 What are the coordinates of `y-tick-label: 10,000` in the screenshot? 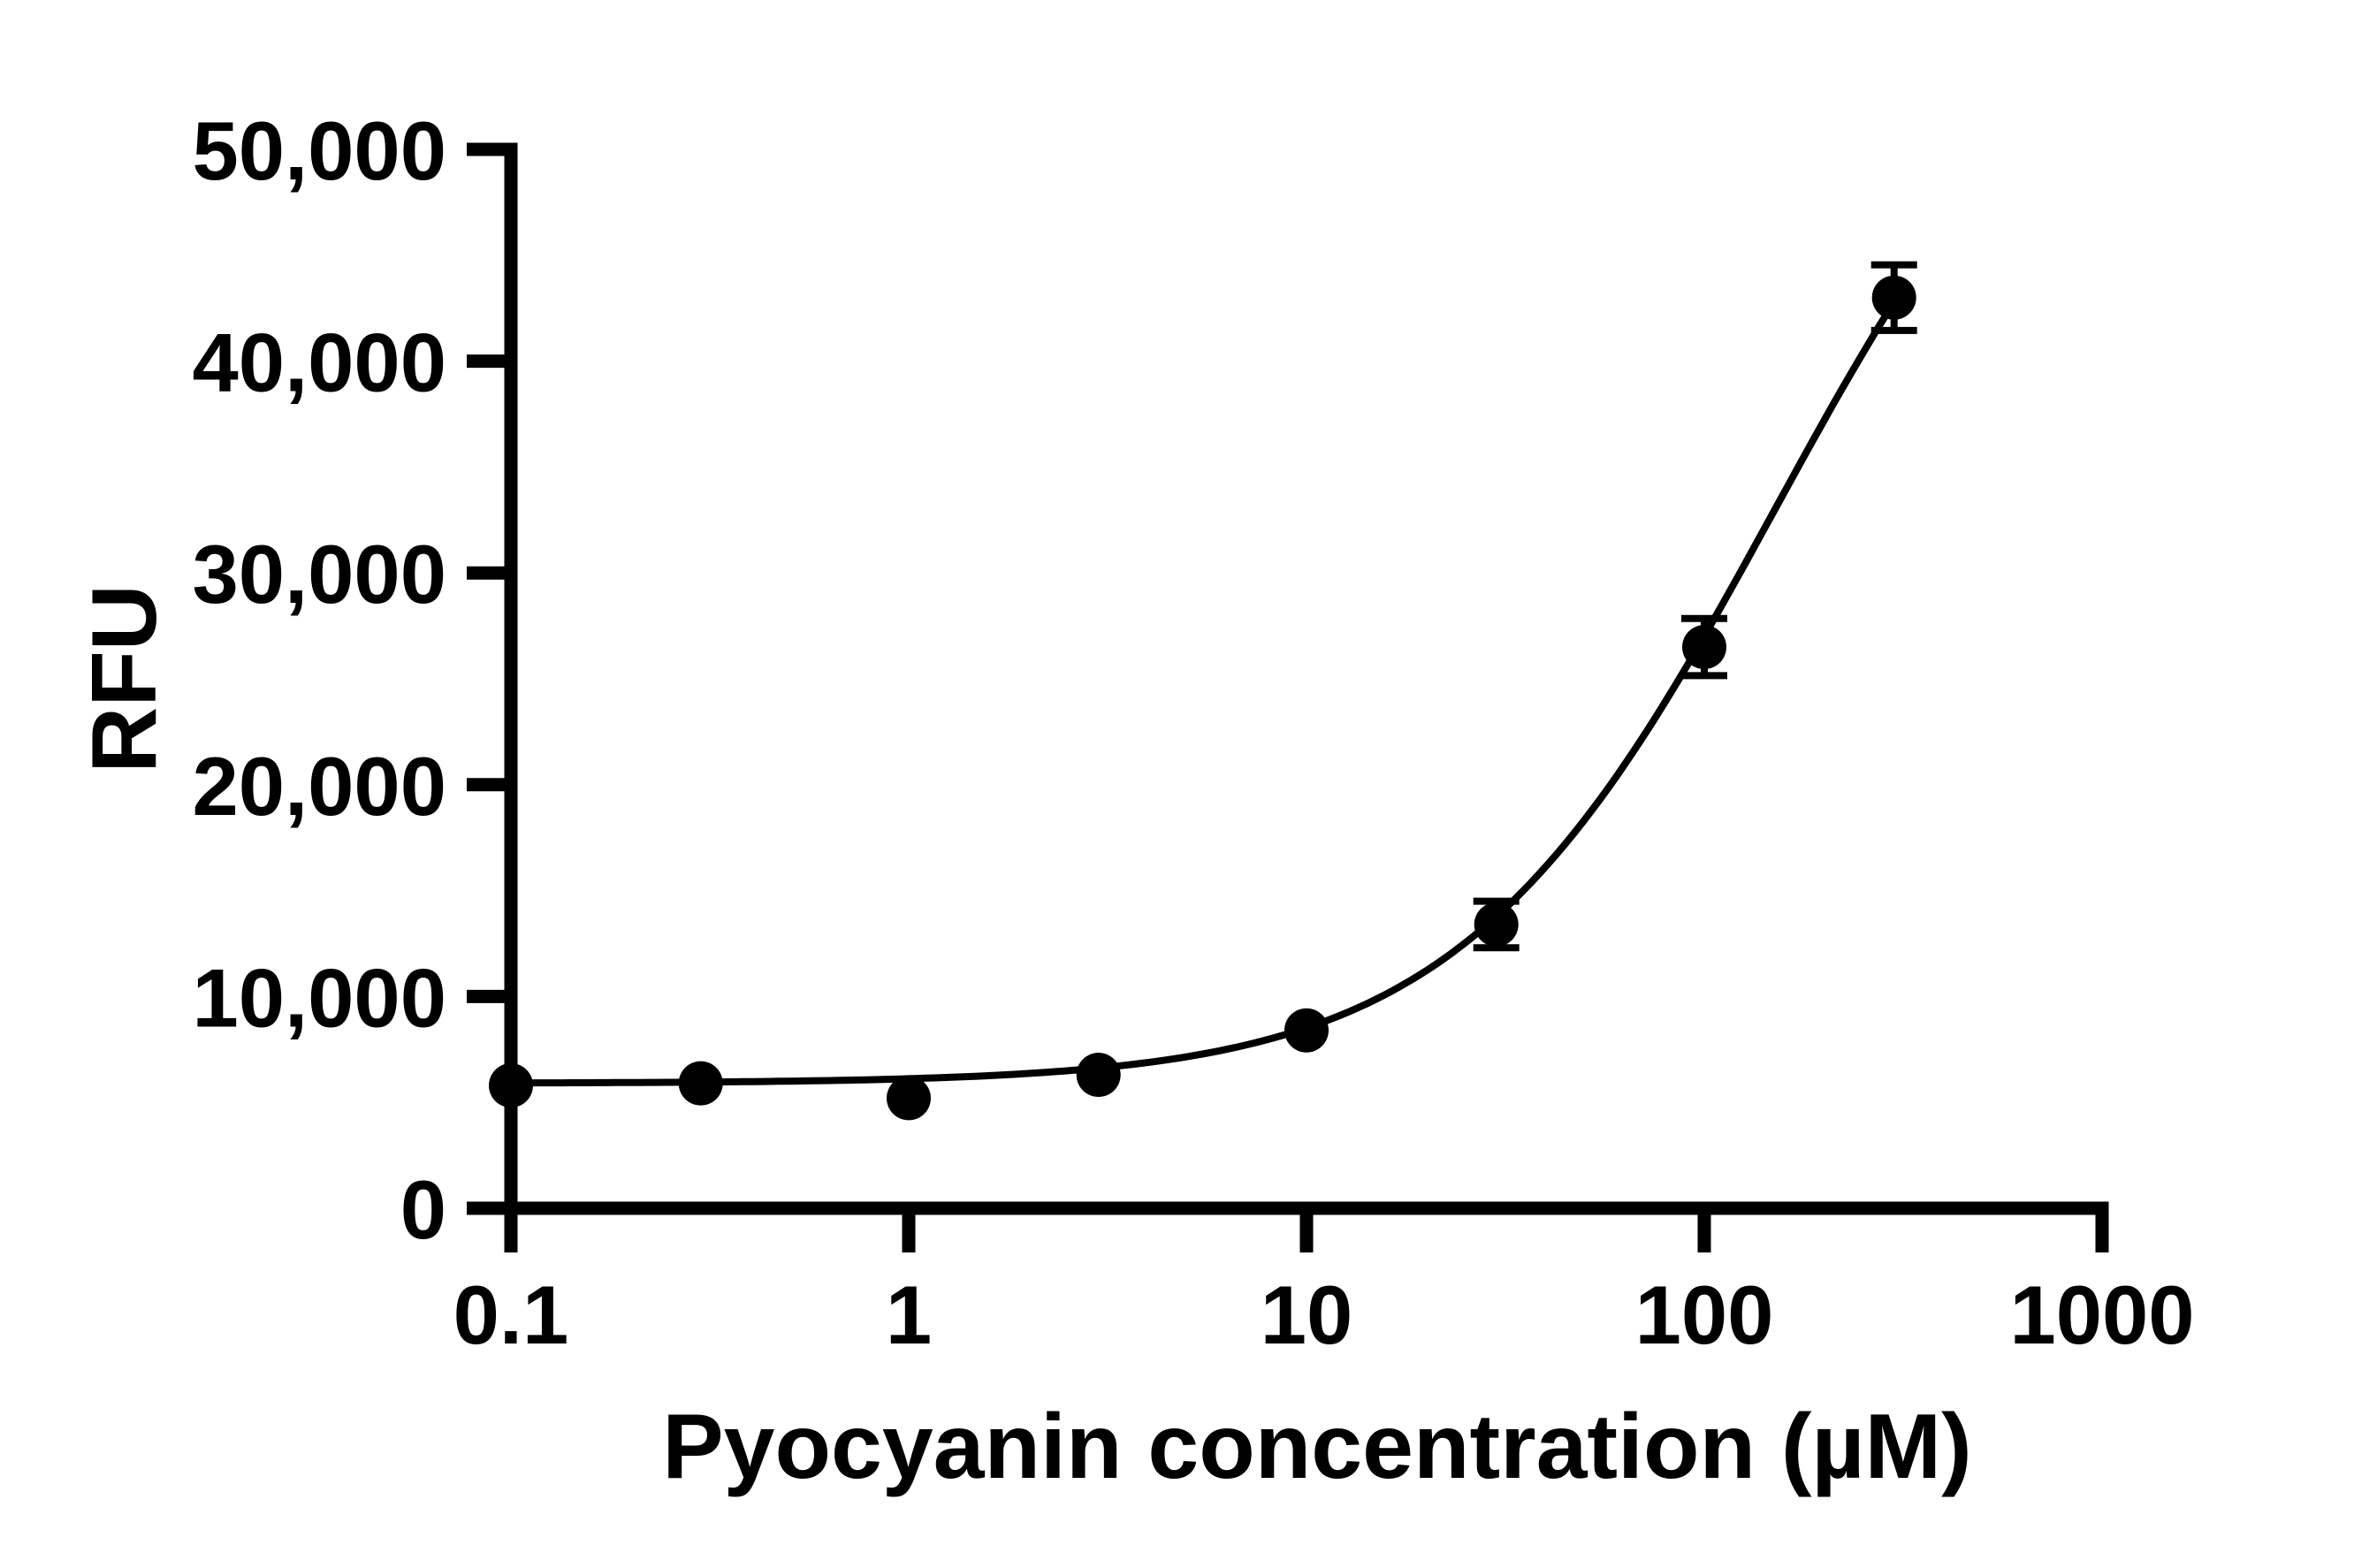 It's located at (319, 998).